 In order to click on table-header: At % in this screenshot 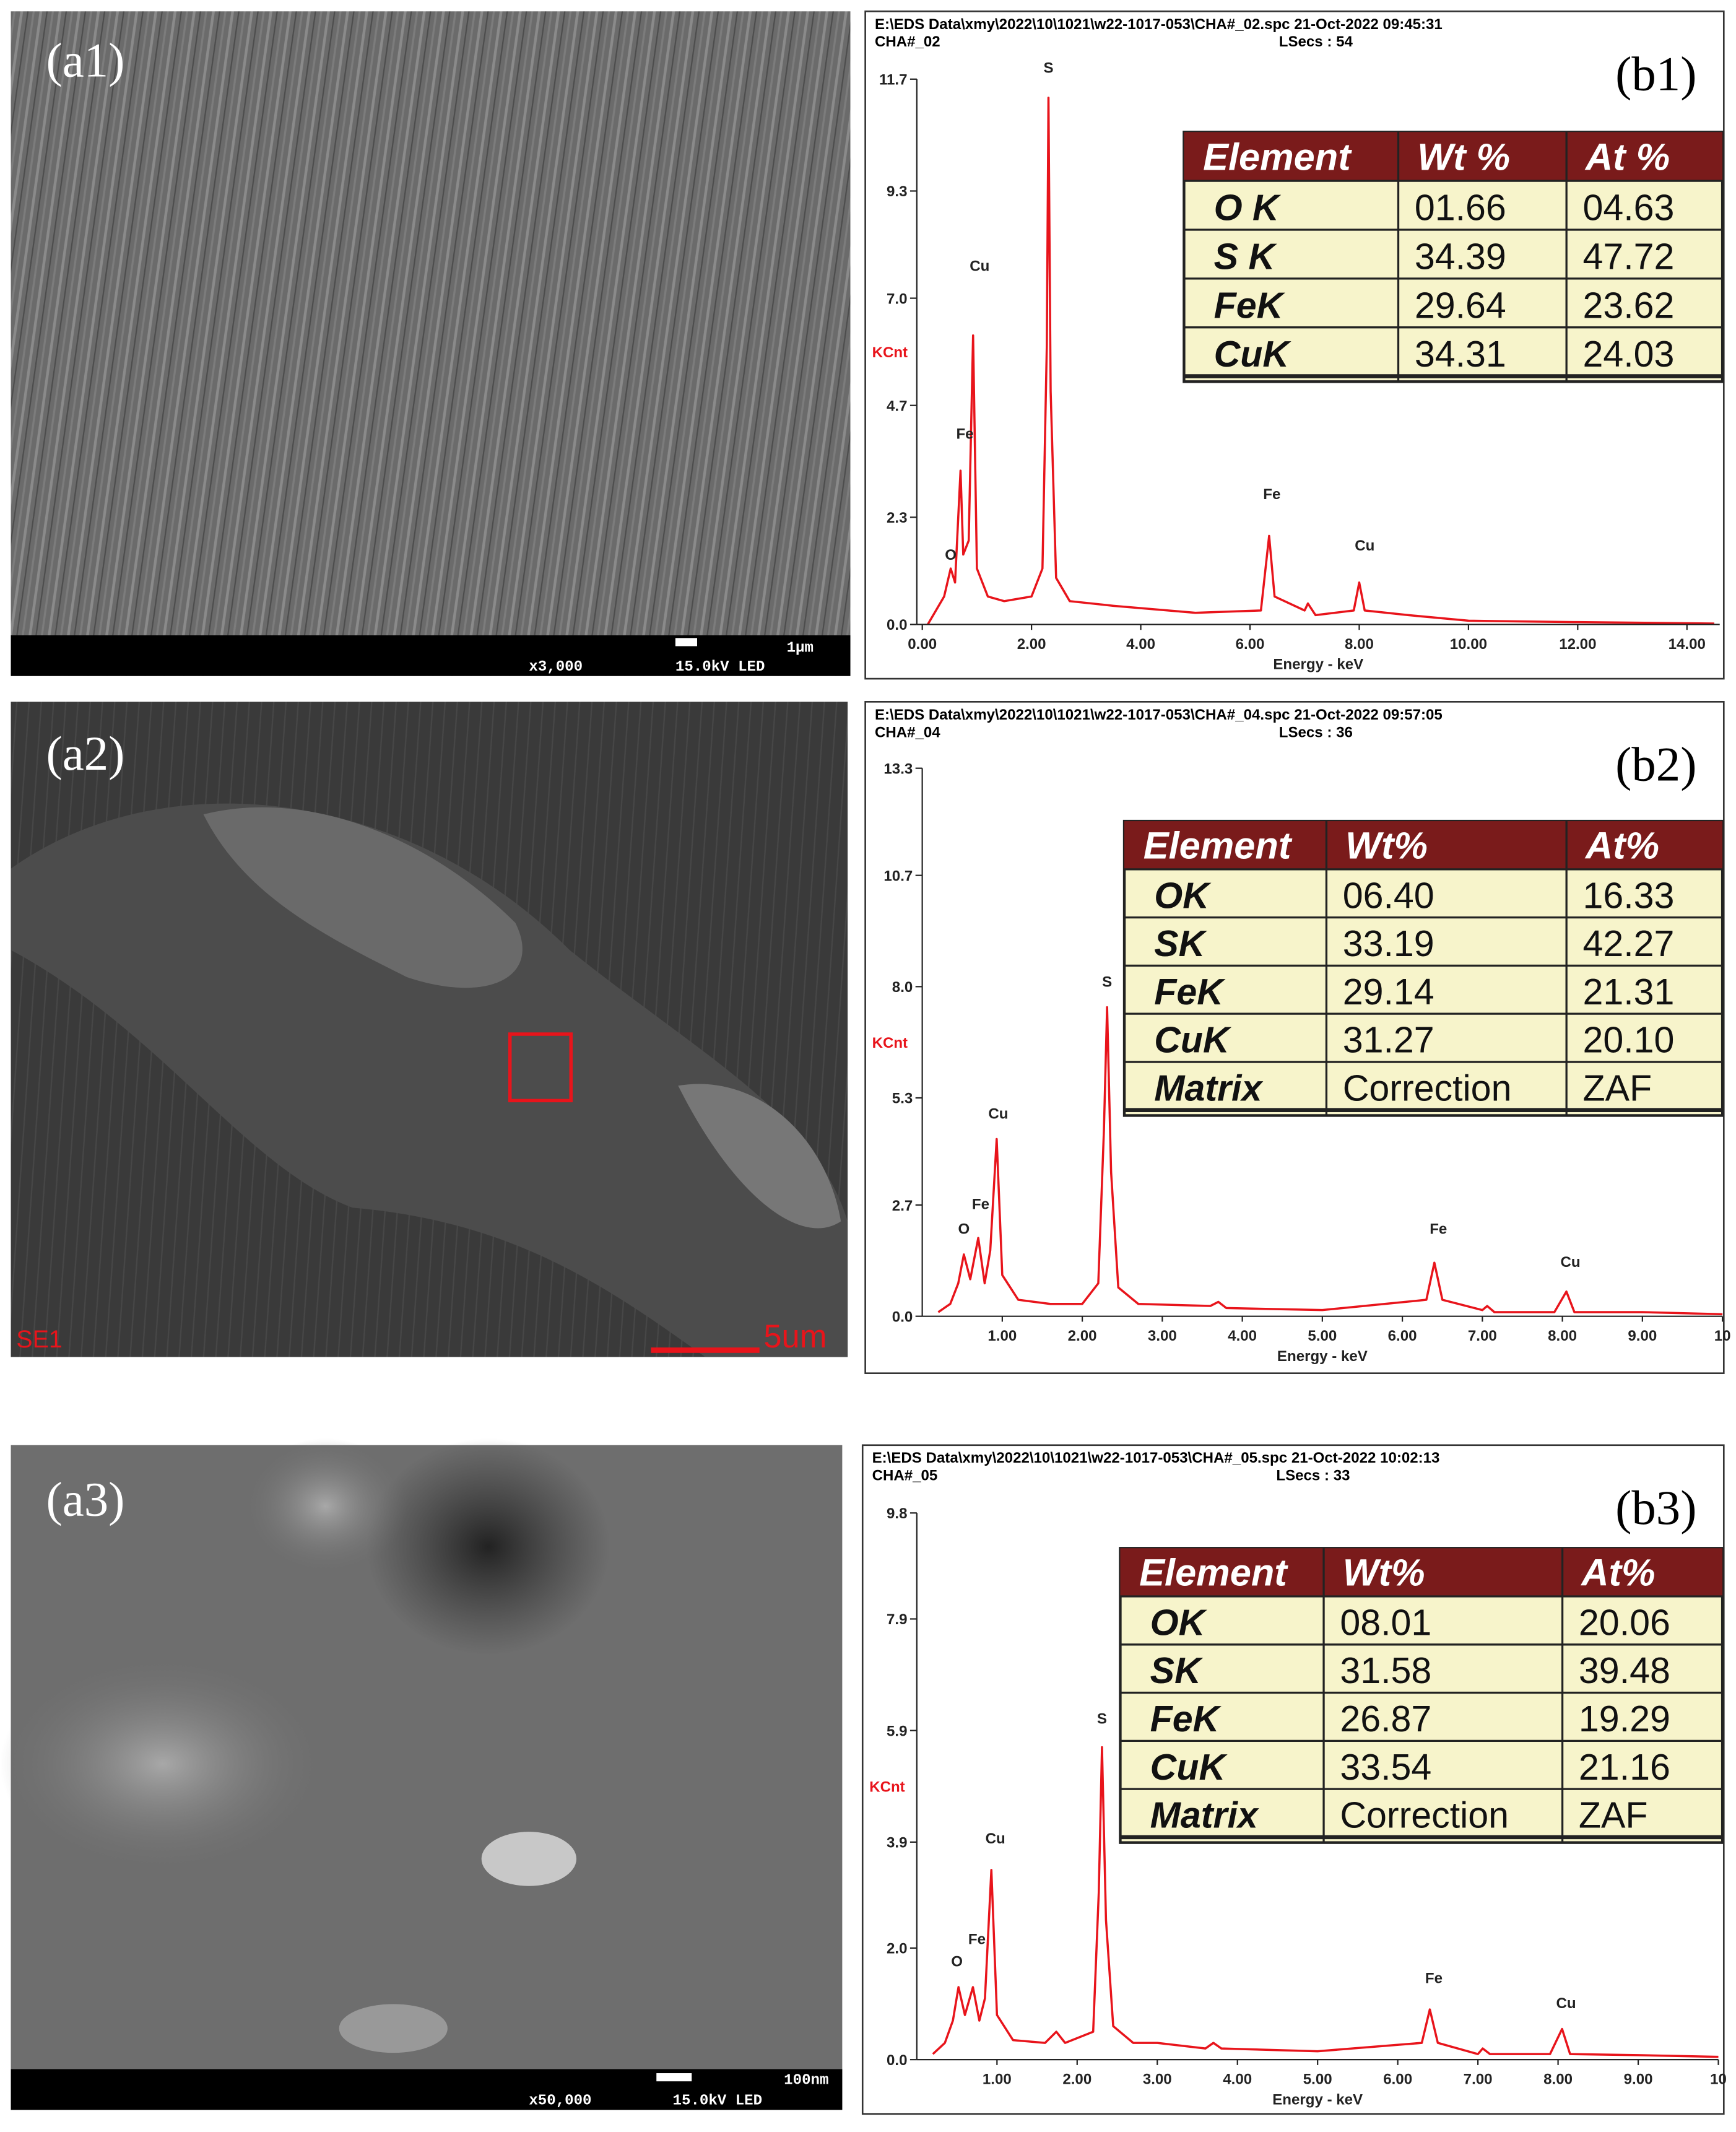, I will do `click(1627, 157)`.